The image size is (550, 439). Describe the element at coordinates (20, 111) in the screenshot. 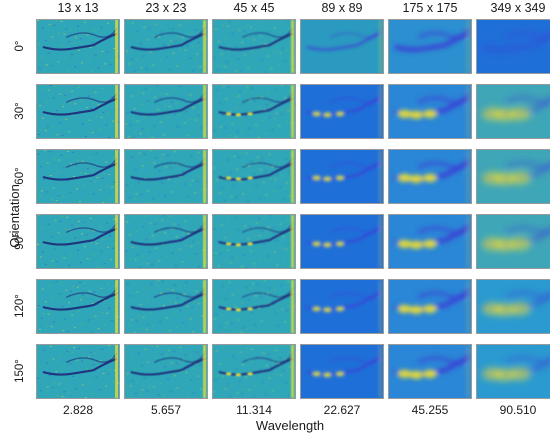

I see `row-label: 30°` at that location.